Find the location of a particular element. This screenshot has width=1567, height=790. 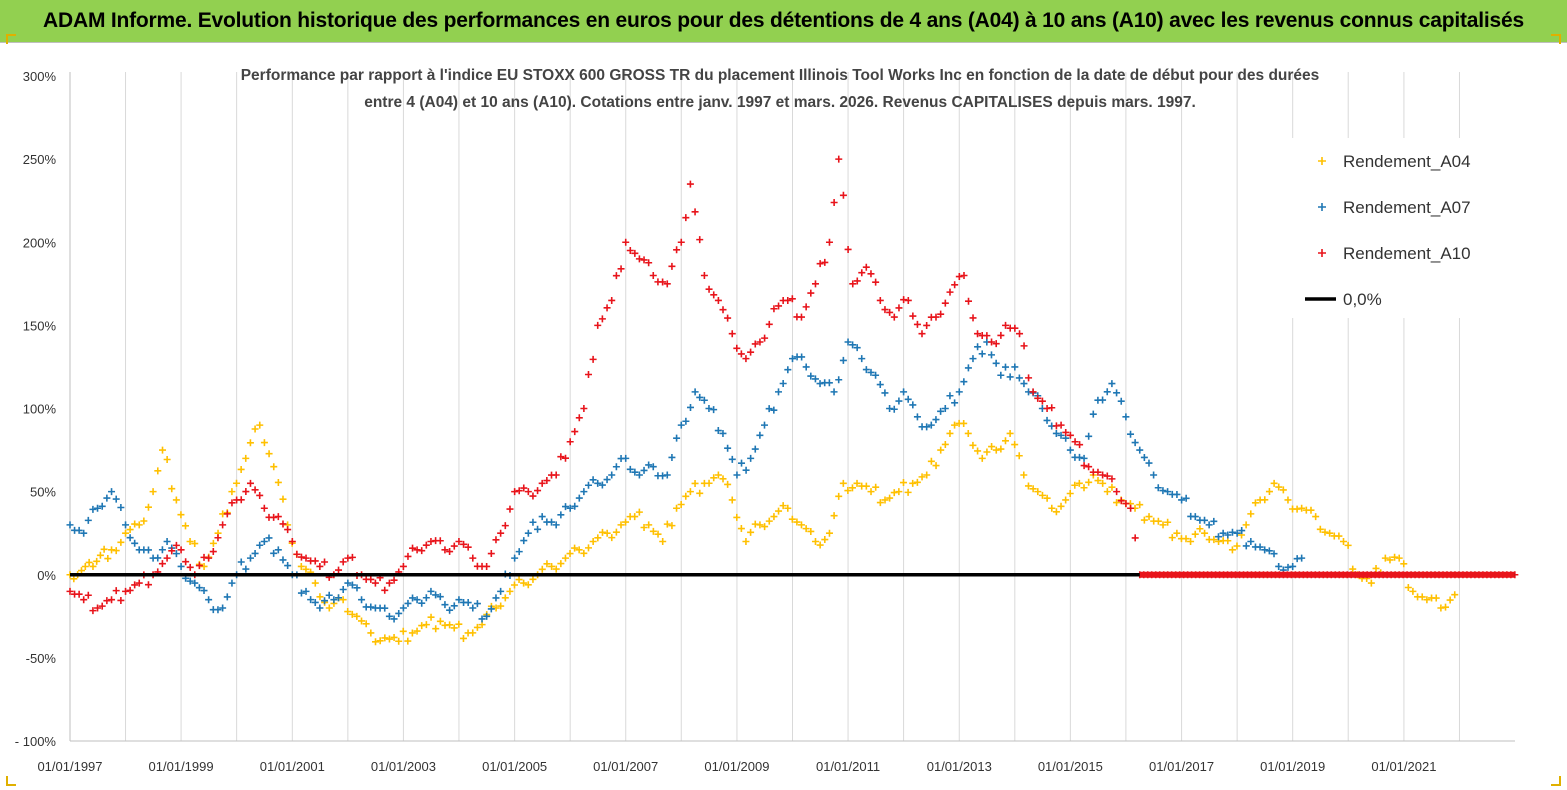

y-axis: - 100% -50% 0% 50% 100% 150% 200% 250% 300% is located at coordinates (43, 409).